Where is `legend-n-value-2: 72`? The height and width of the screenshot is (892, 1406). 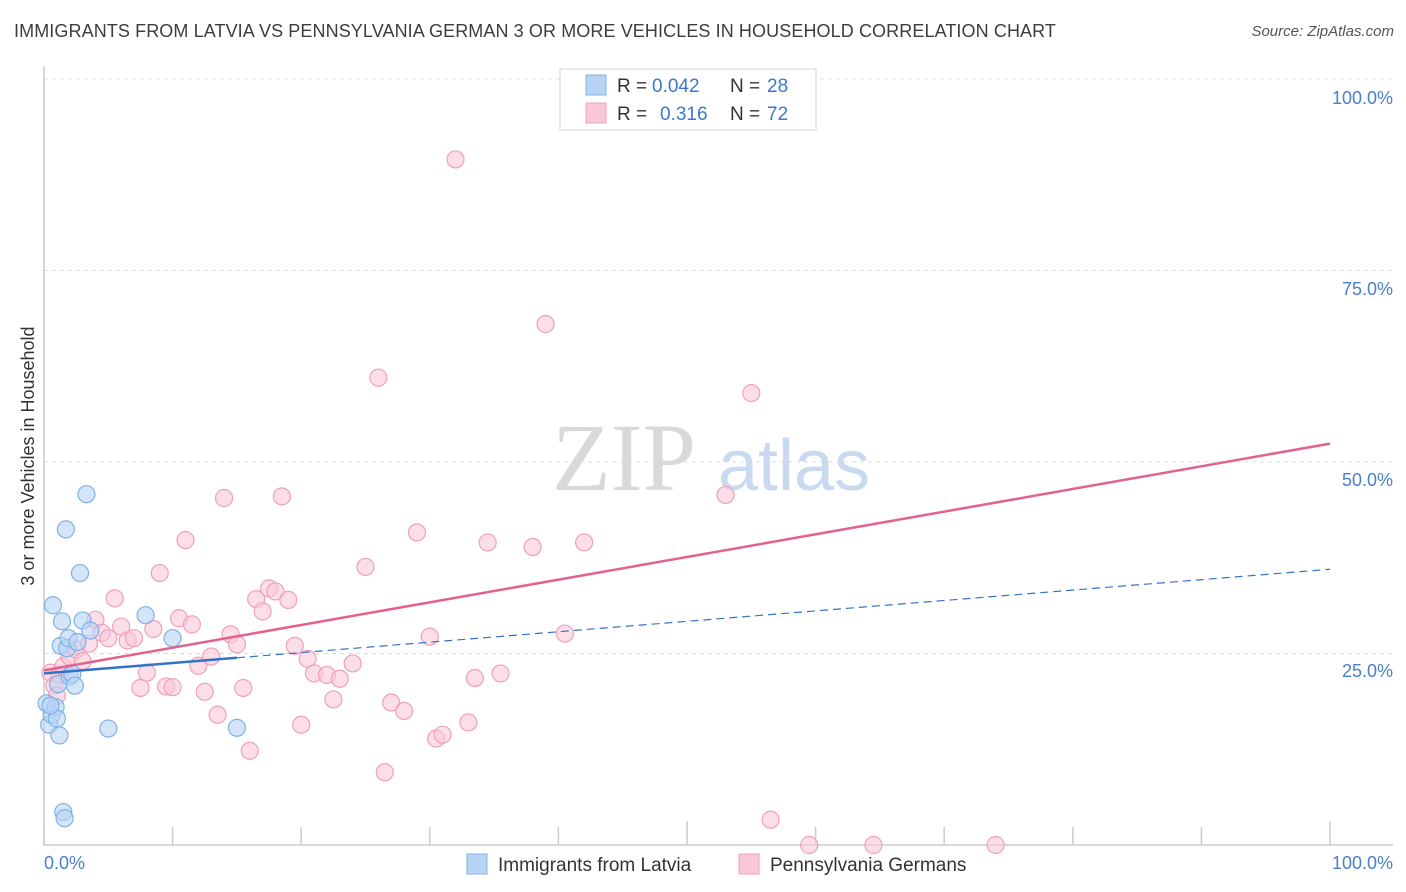
legend-n-value-2: 72 is located at coordinates (777, 114).